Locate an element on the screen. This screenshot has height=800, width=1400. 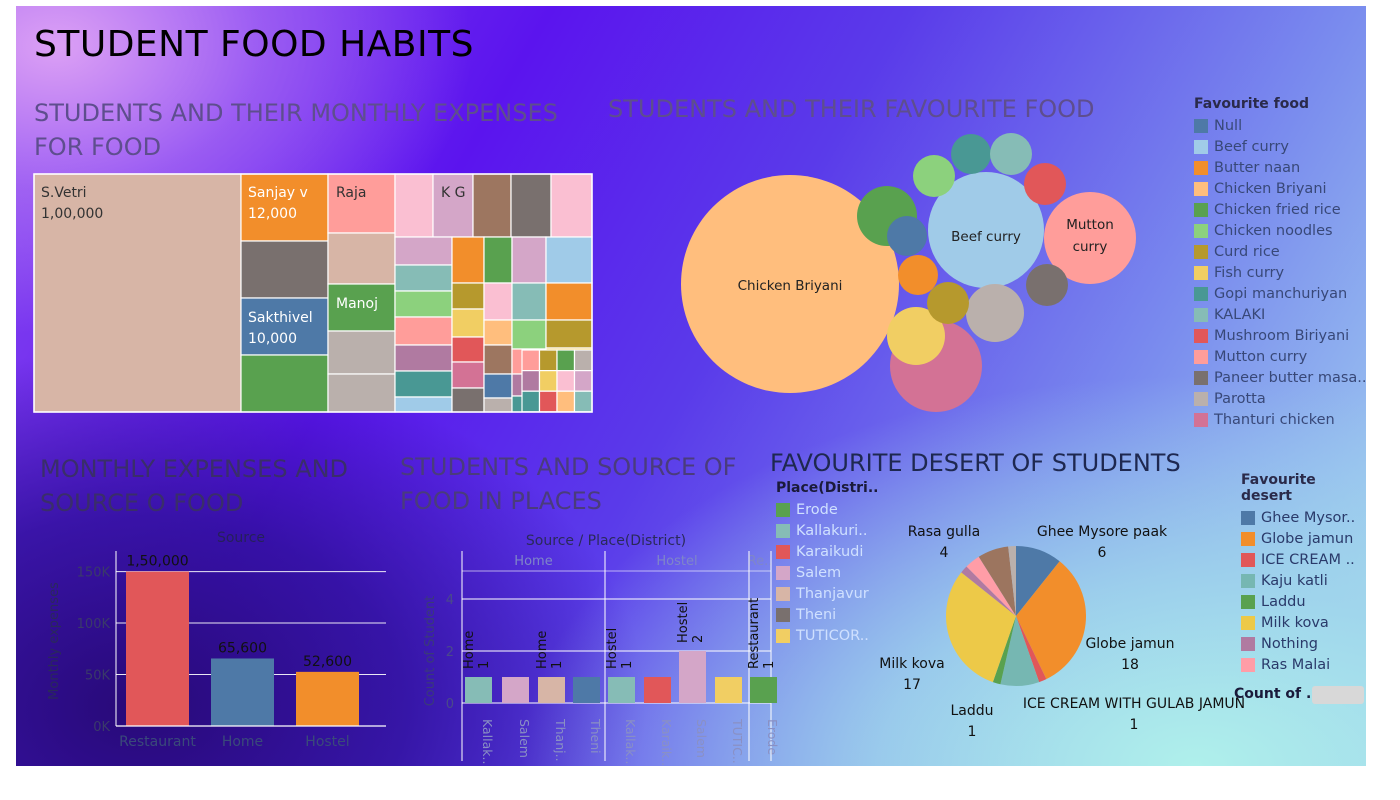
treemap-label: Manoj is located at coordinates (357, 304).